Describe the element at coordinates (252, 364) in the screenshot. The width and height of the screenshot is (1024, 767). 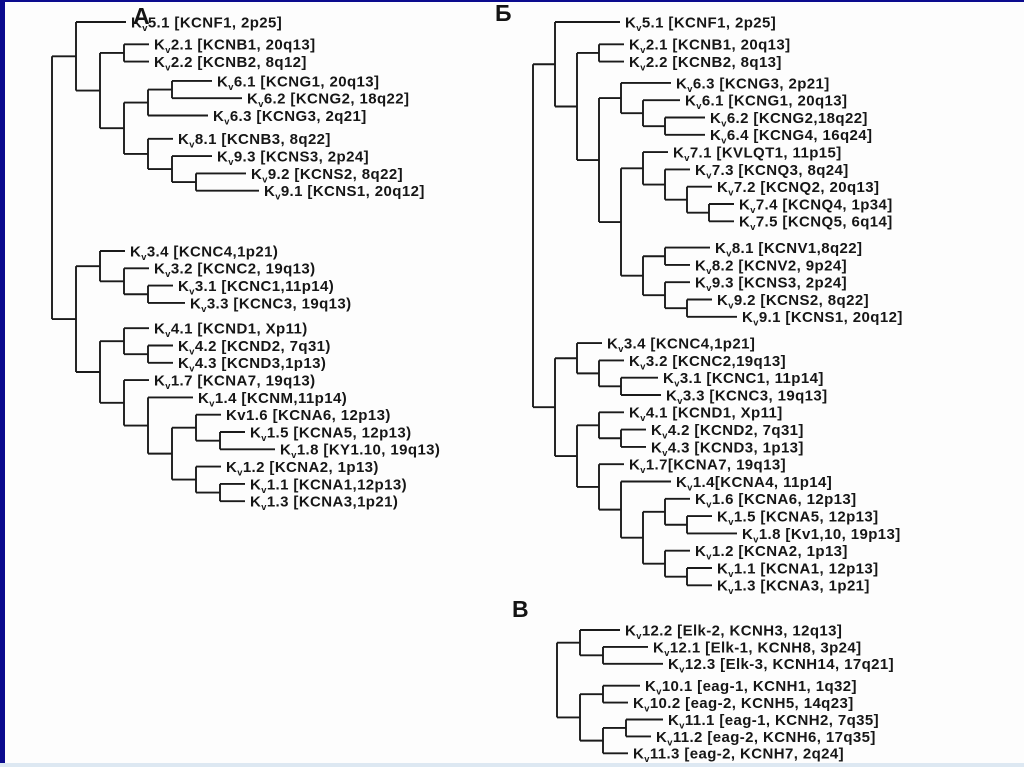
I see `leaf-label: Kv4.3 [KCND3,1p13)` at that location.